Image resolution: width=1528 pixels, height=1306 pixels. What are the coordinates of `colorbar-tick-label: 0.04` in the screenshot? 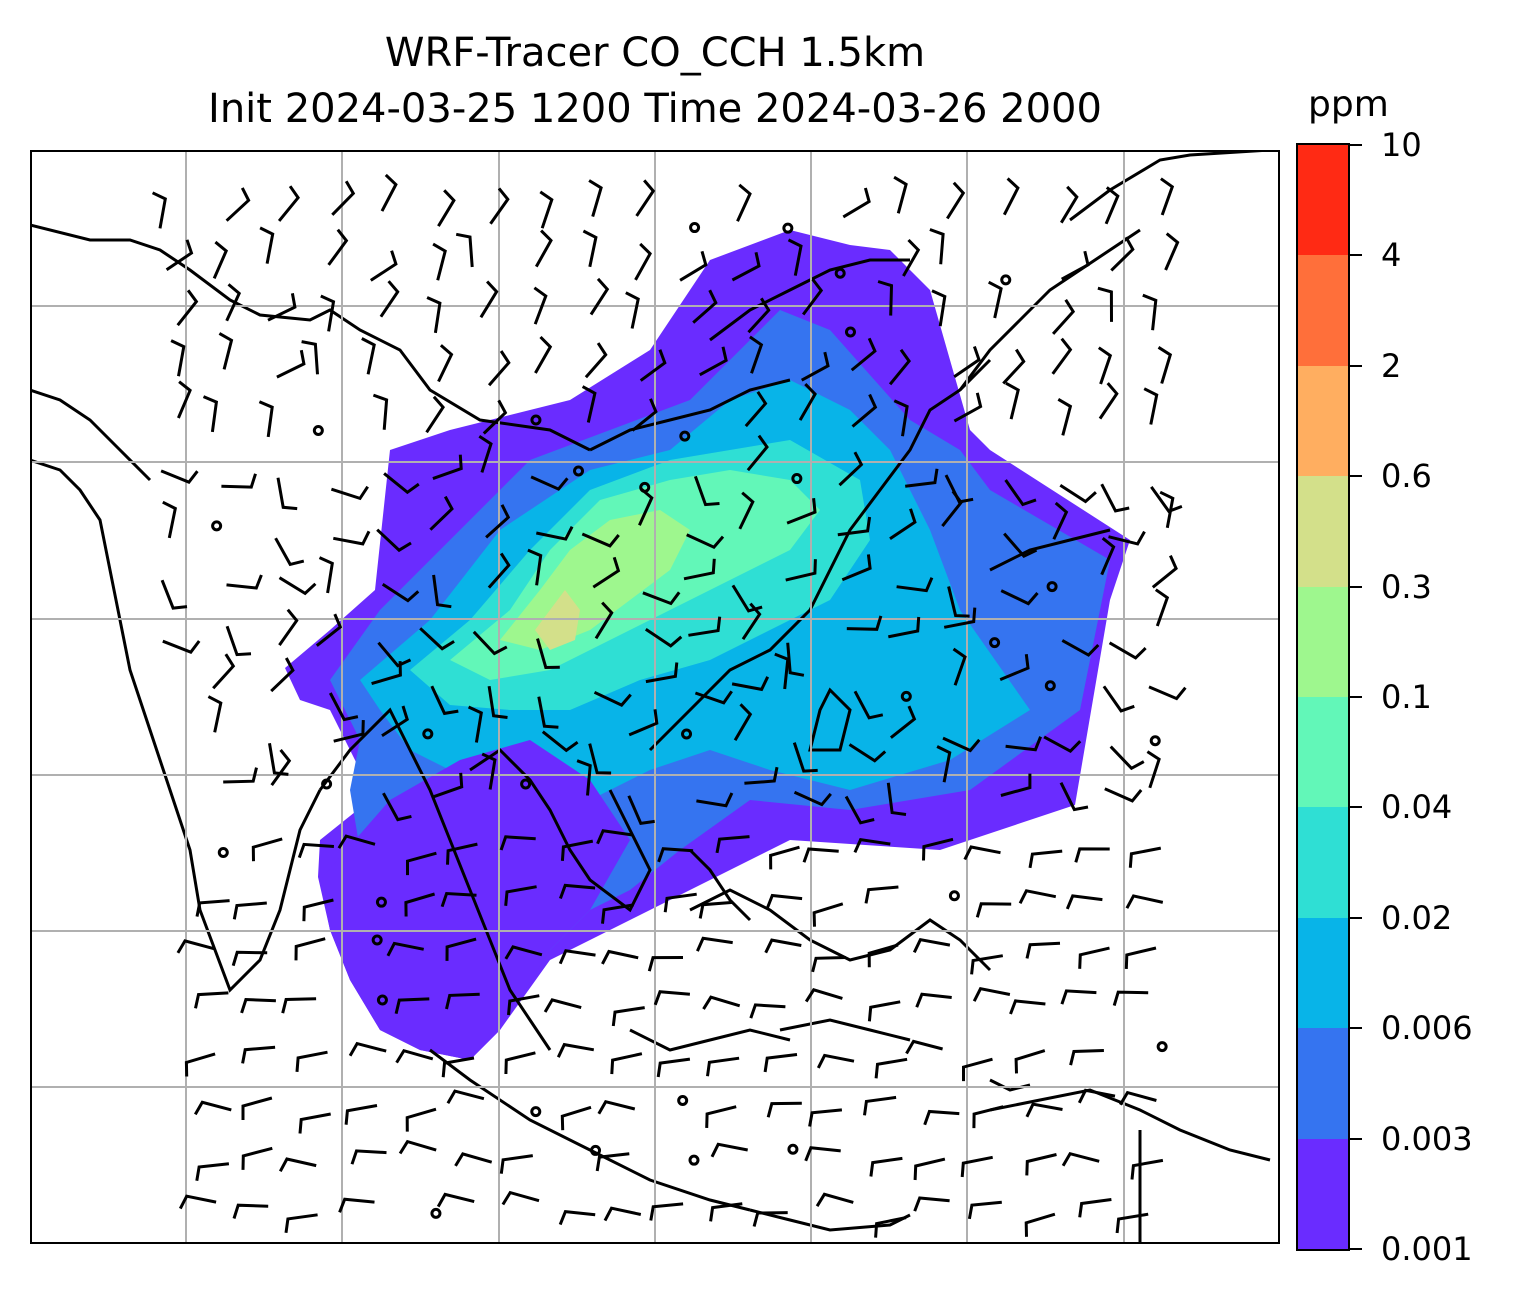 It's located at (1417, 807).